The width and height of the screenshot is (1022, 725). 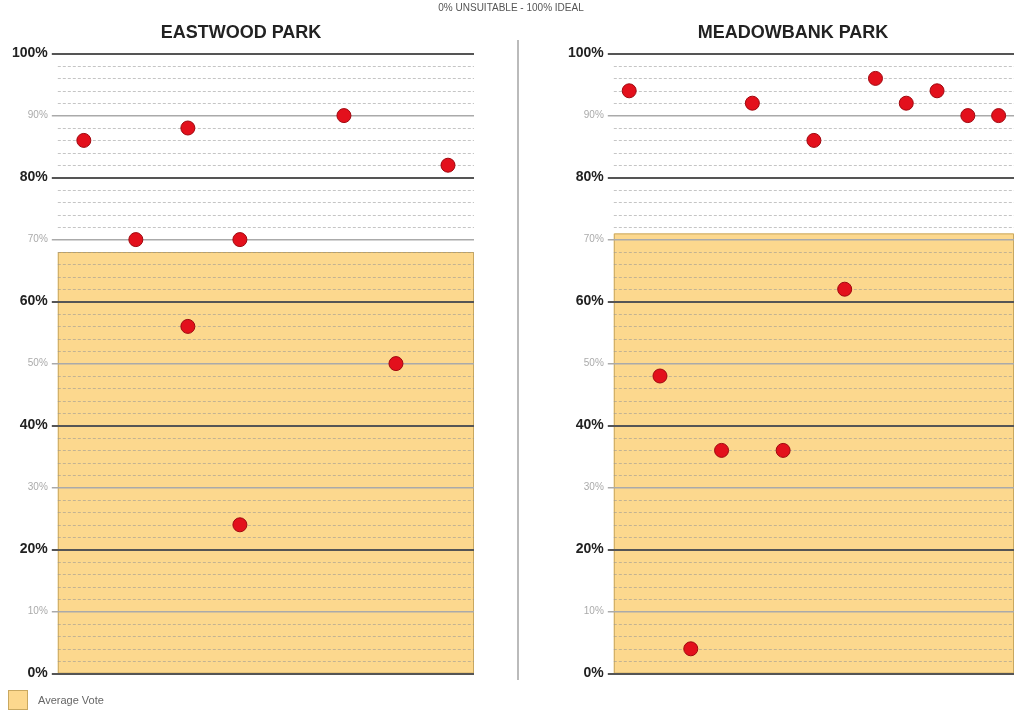 What do you see at coordinates (241, 31) in the screenshot?
I see `chart-title: EASTWOOD PARK` at bounding box center [241, 31].